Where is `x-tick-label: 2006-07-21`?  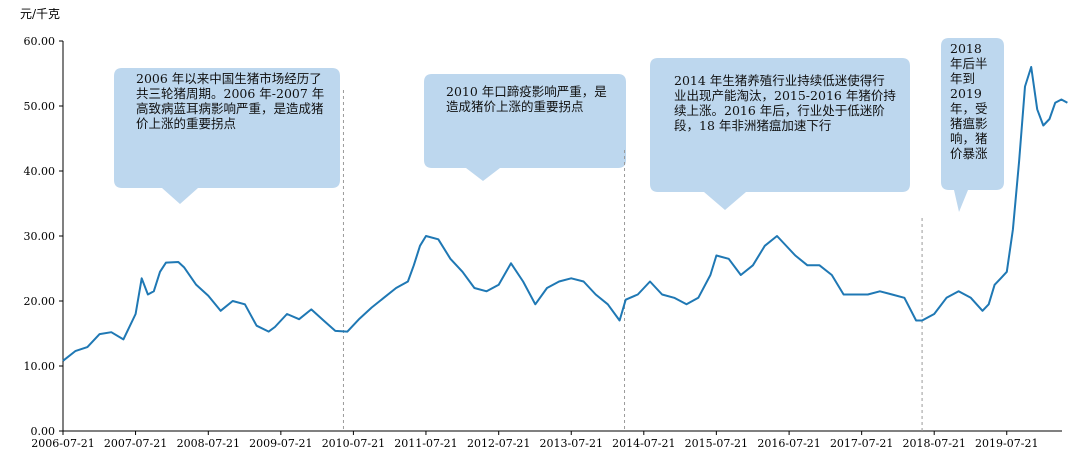
x-tick-label: 2006-07-21 is located at coordinates (62, 443).